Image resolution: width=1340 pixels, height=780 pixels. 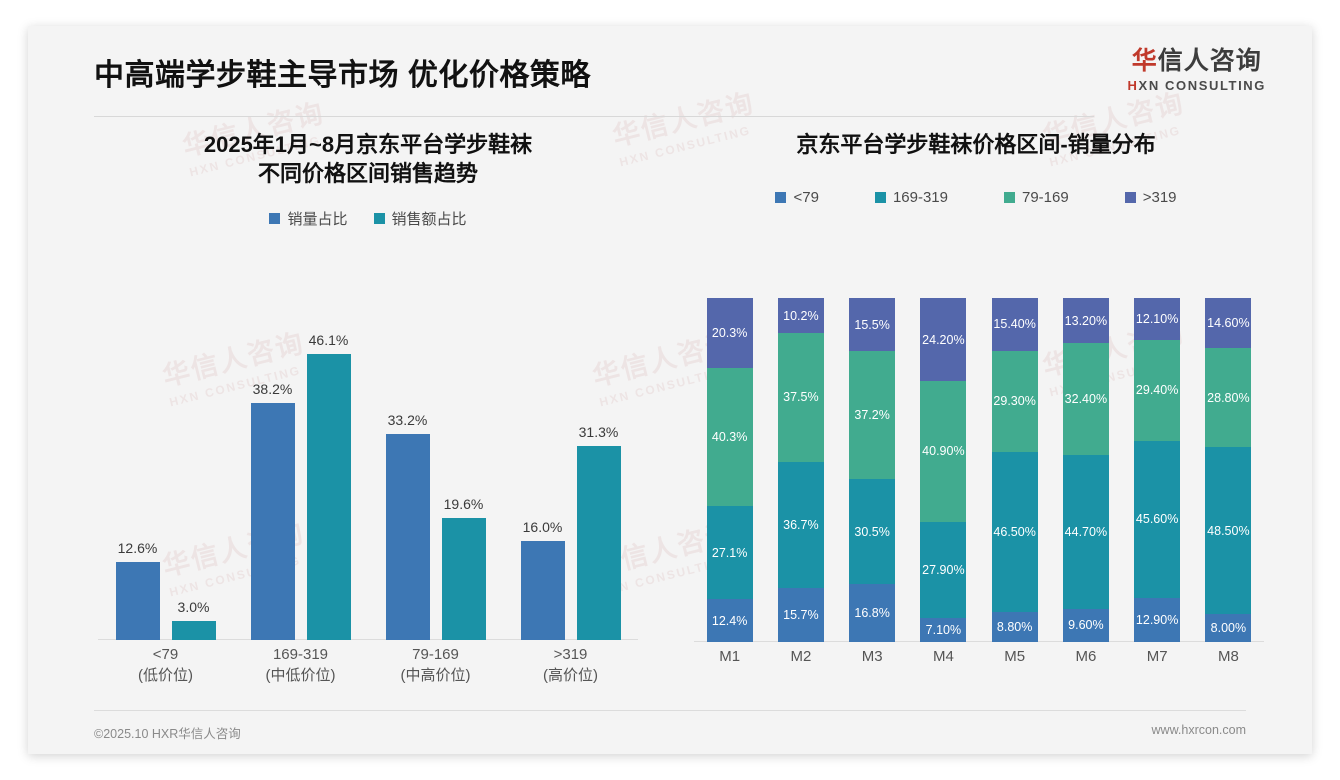 I want to click on stack-segment: 46.50%, so click(x=1014, y=531).